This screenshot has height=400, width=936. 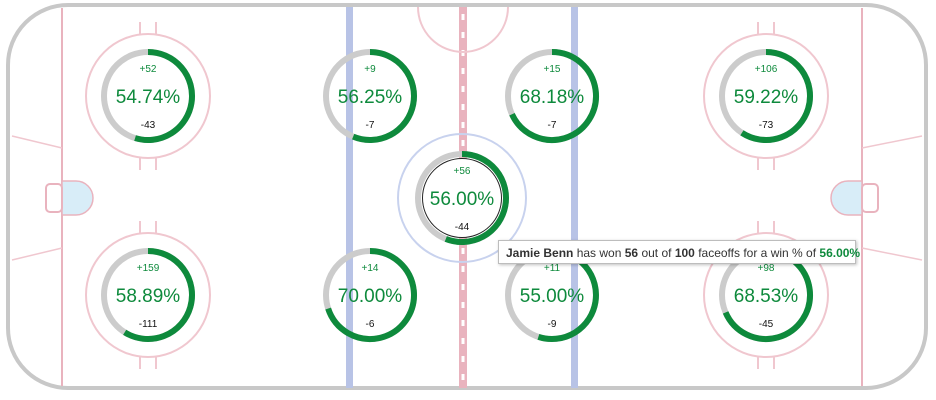 I want to click on faceoffs-won-label: +14, so click(x=370, y=268).